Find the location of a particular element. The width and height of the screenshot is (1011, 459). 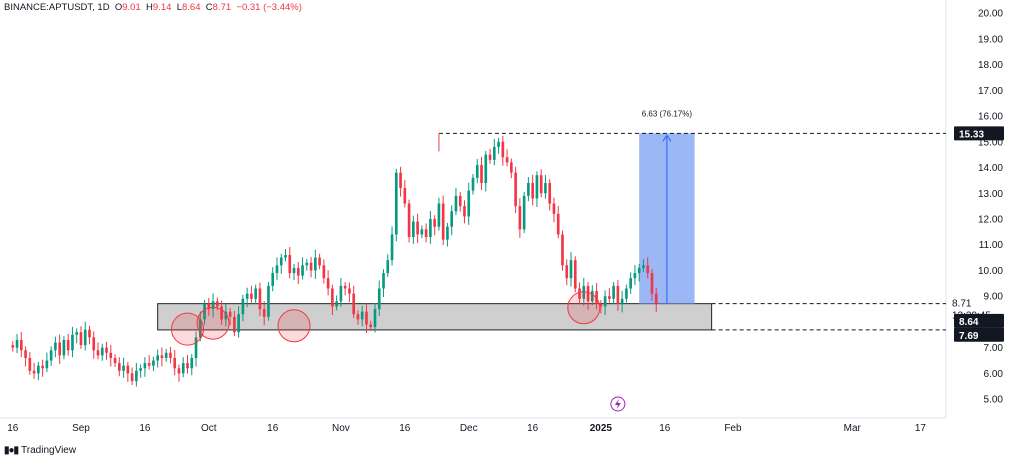

bar-low-tag-bg is located at coordinates (979, 320).